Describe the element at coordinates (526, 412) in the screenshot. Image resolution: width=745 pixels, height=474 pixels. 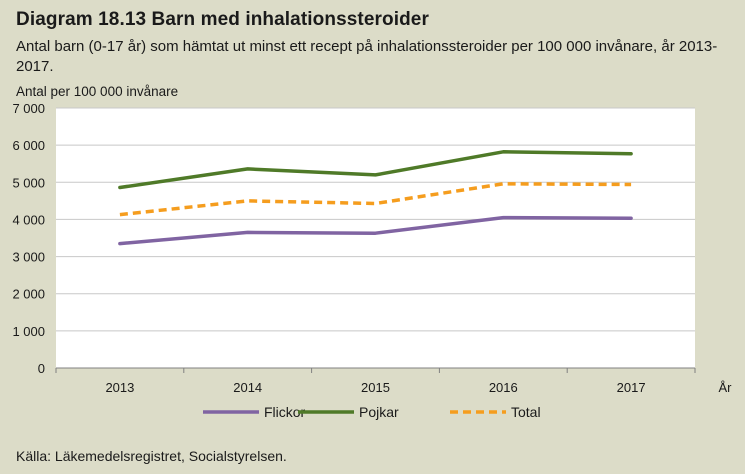
I see `legend-label-total: Total` at that location.